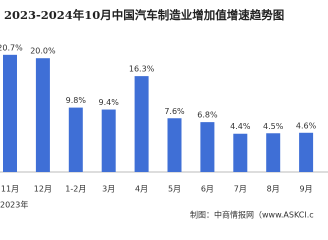 The height and width of the screenshot is (240, 328). Describe the element at coordinates (306, 125) in the screenshot. I see `value-label: 4.6%` at that location.